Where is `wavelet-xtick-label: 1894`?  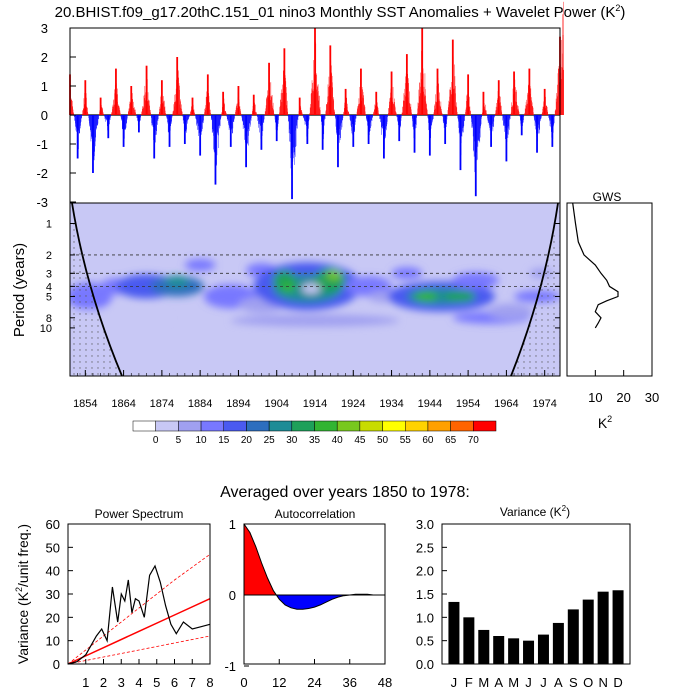 wavelet-xtick-label: 1894 is located at coordinates (238, 404).